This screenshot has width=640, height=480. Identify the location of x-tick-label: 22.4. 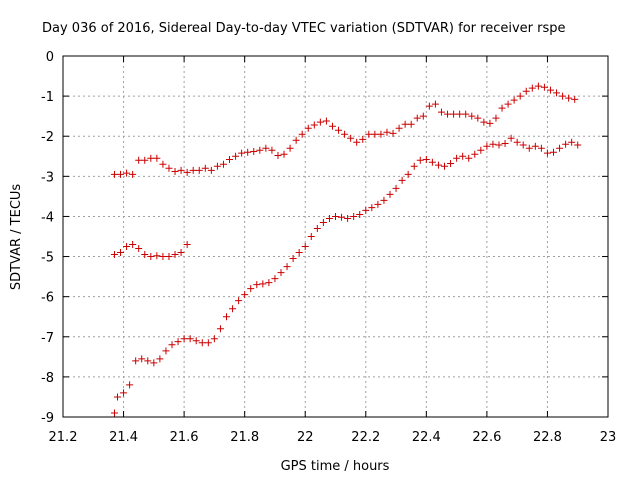
(426, 437).